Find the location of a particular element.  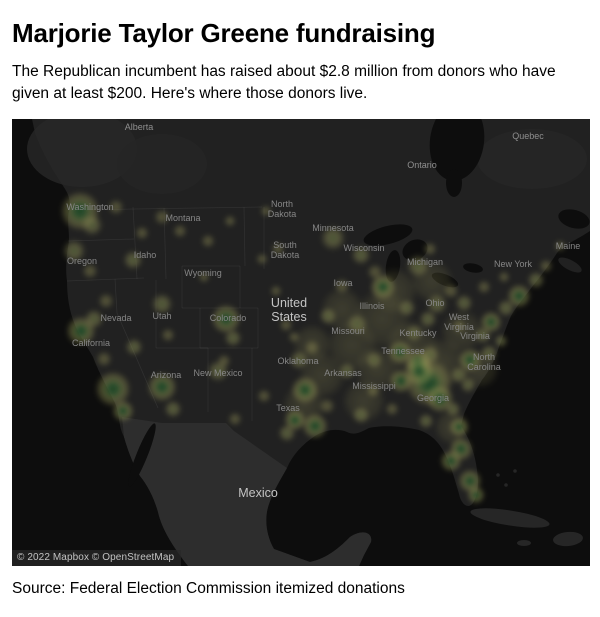

map-label: Minnesota is located at coordinates (333, 228).